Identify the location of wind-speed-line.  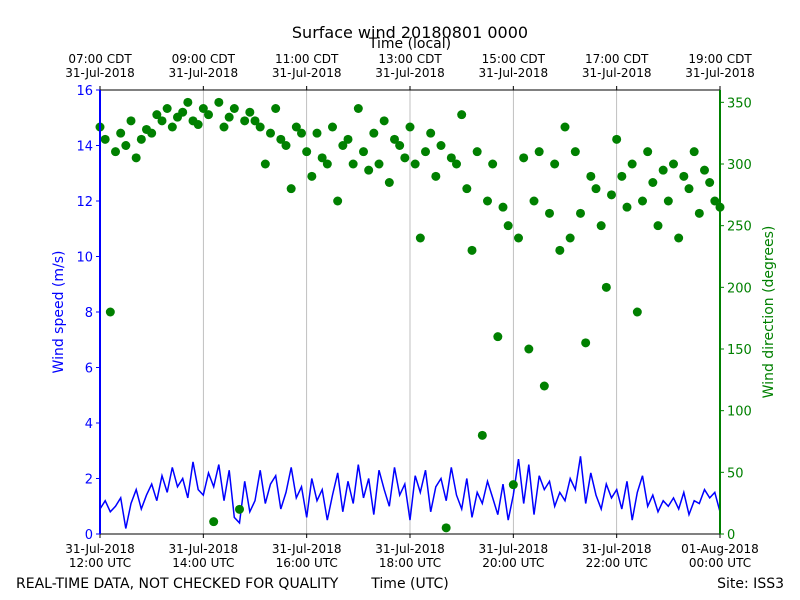
(410, 492).